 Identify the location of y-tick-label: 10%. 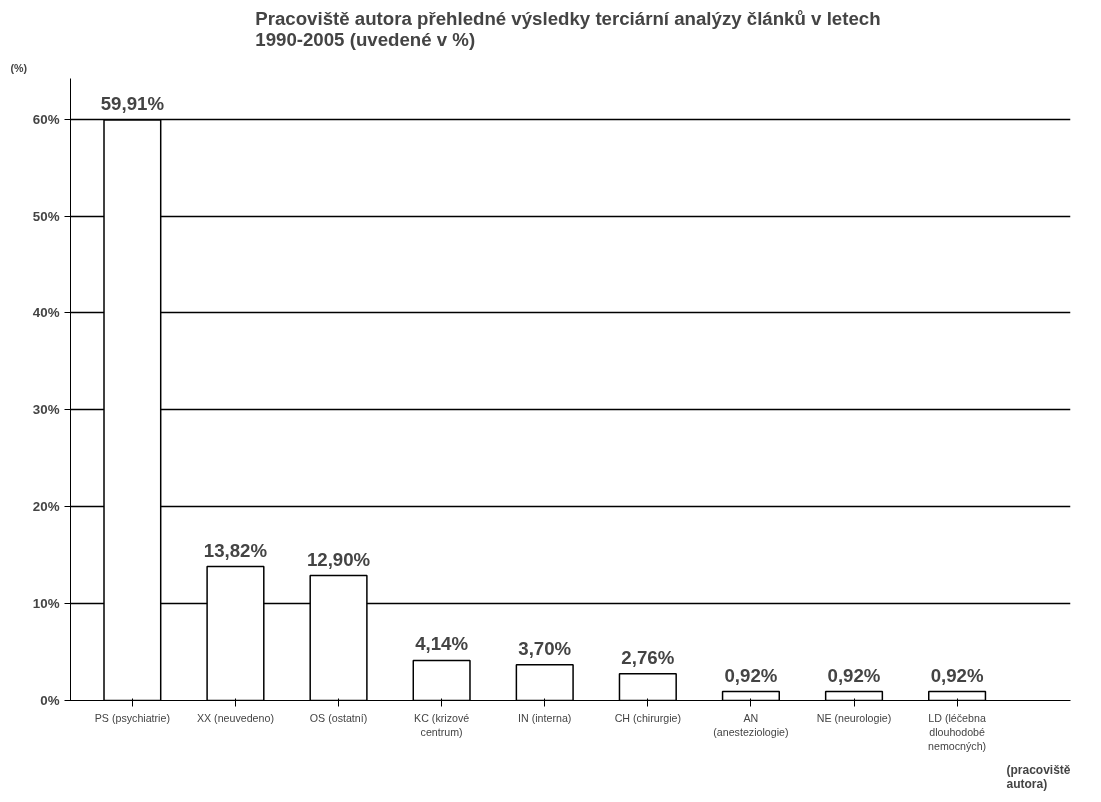
(46, 604).